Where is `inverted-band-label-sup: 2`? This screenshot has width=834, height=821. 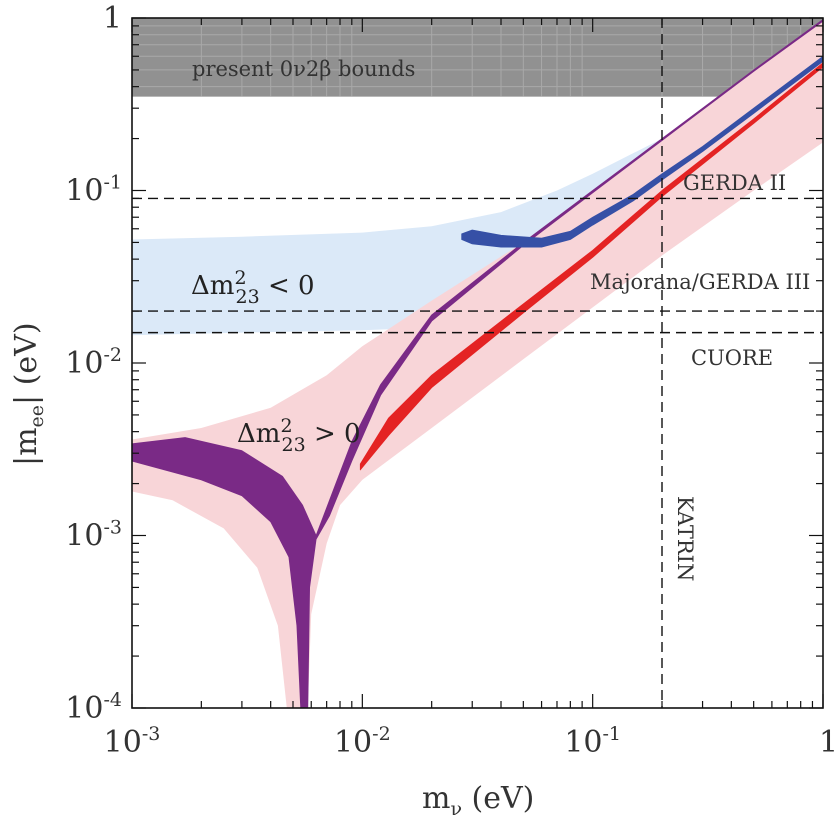
inverted-band-label-sup: 2 is located at coordinates (240, 278).